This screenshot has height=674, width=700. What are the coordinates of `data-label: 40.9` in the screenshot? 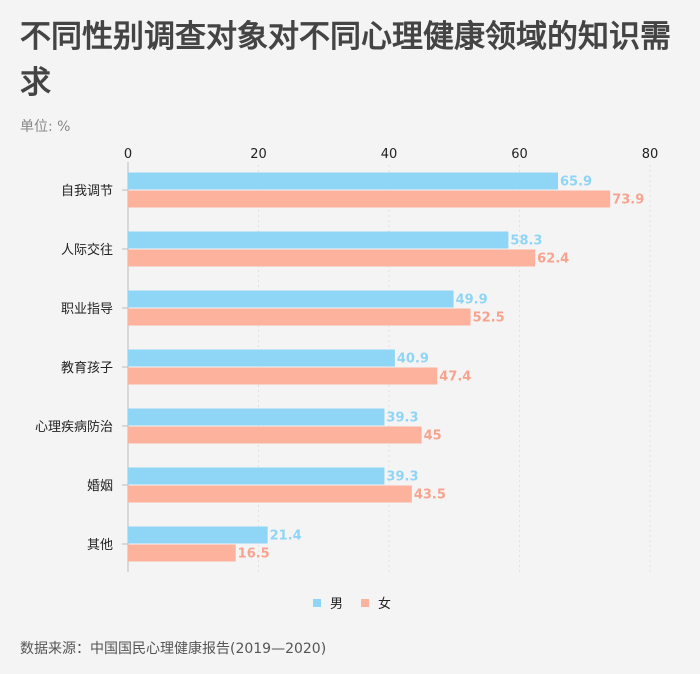 It's located at (413, 359).